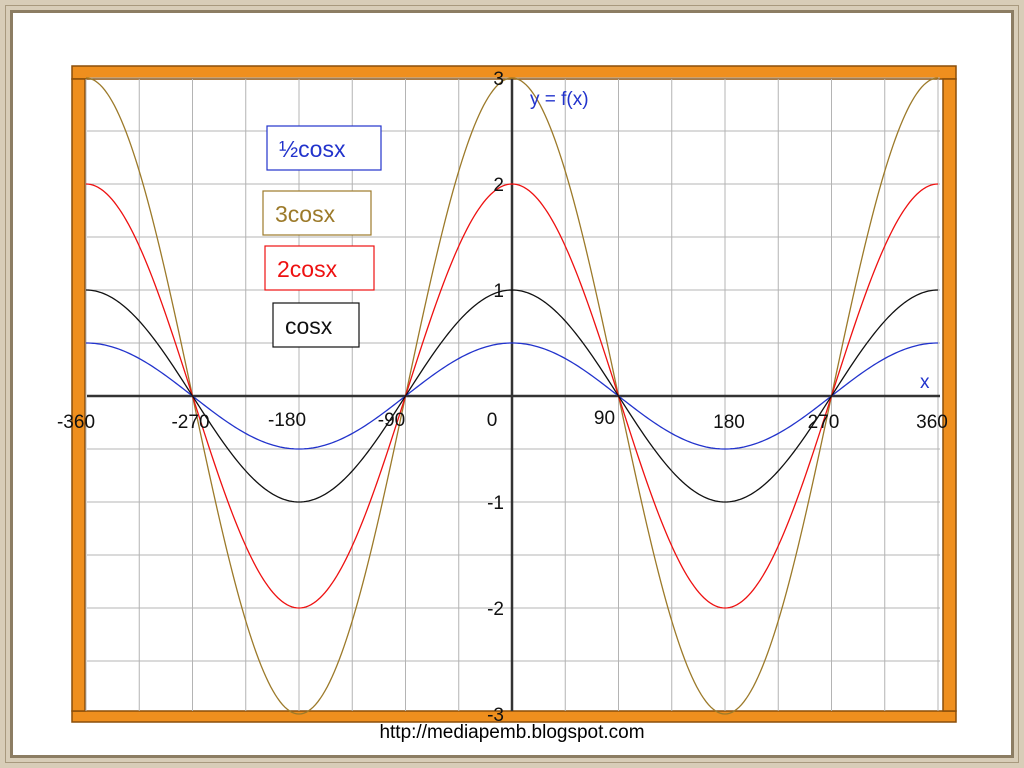 The height and width of the screenshot is (768, 1024). Describe the element at coordinates (492, 420) in the screenshot. I see `x-tick-label: 0` at that location.